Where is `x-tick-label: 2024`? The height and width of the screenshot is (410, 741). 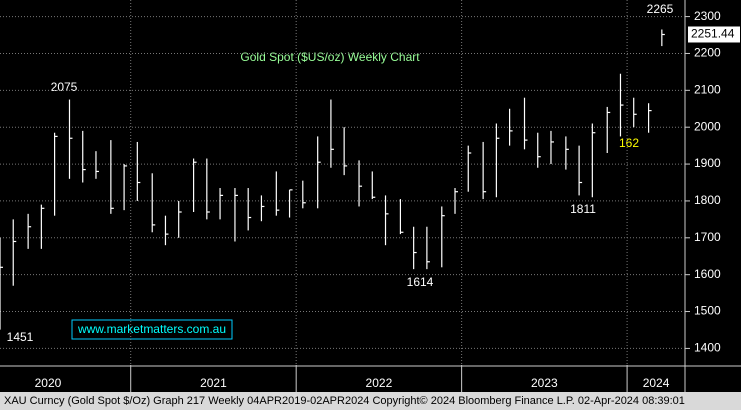 x-tick-label: 2024 is located at coordinates (656, 383).